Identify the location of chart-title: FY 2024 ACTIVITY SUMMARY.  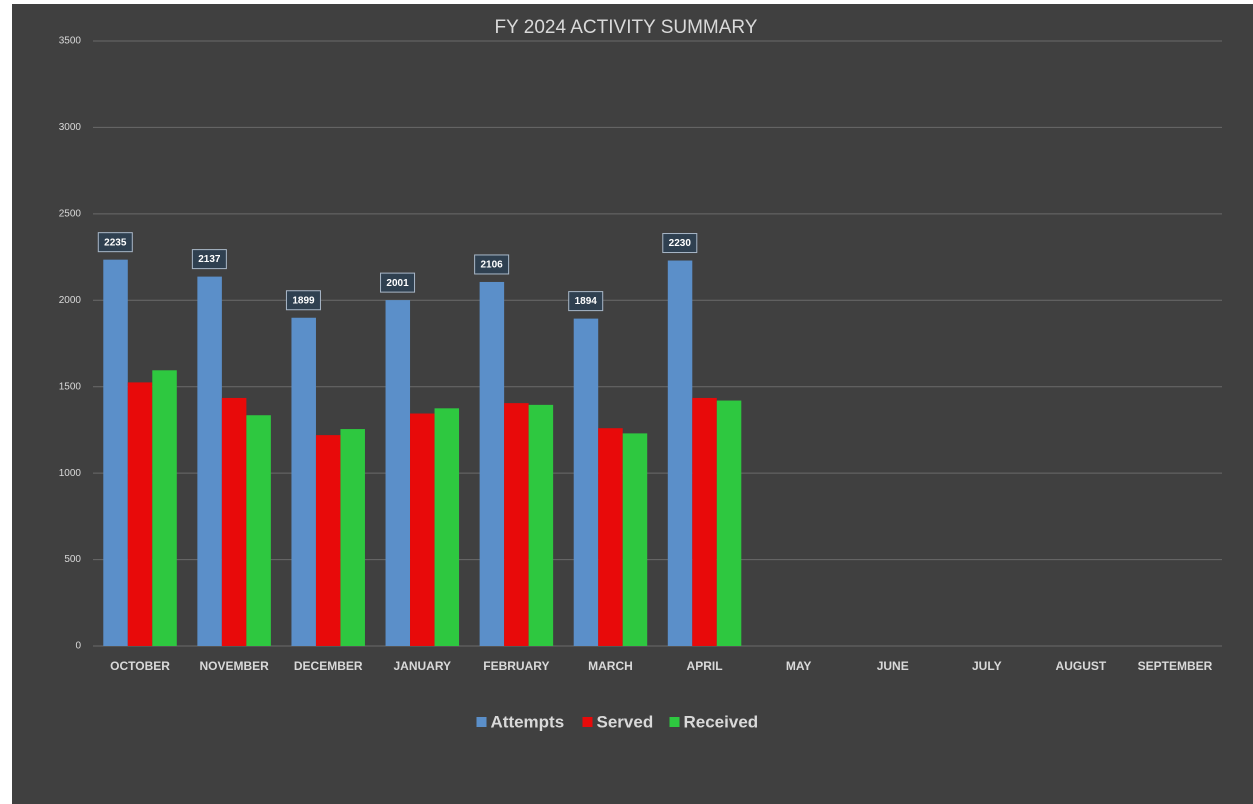
(626, 27).